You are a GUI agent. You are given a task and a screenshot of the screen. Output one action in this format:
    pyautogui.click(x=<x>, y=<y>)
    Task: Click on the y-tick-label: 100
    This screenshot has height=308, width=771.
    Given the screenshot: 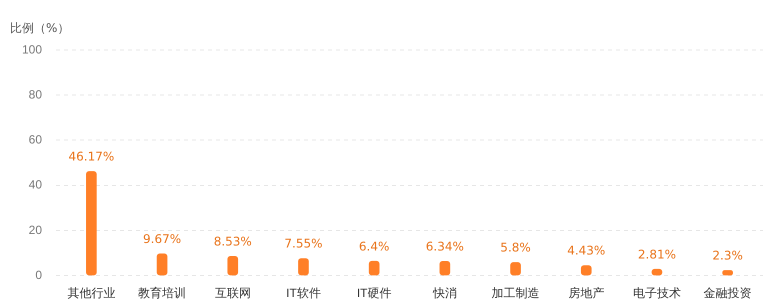 What is the action you would take?
    pyautogui.click(x=32, y=49)
    